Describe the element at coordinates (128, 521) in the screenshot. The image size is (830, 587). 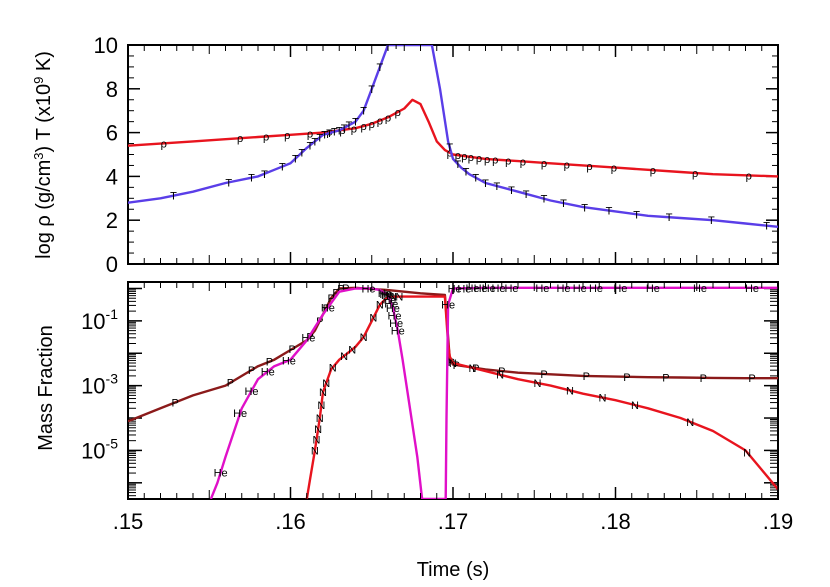
I see `x-tick-label: .15` at that location.